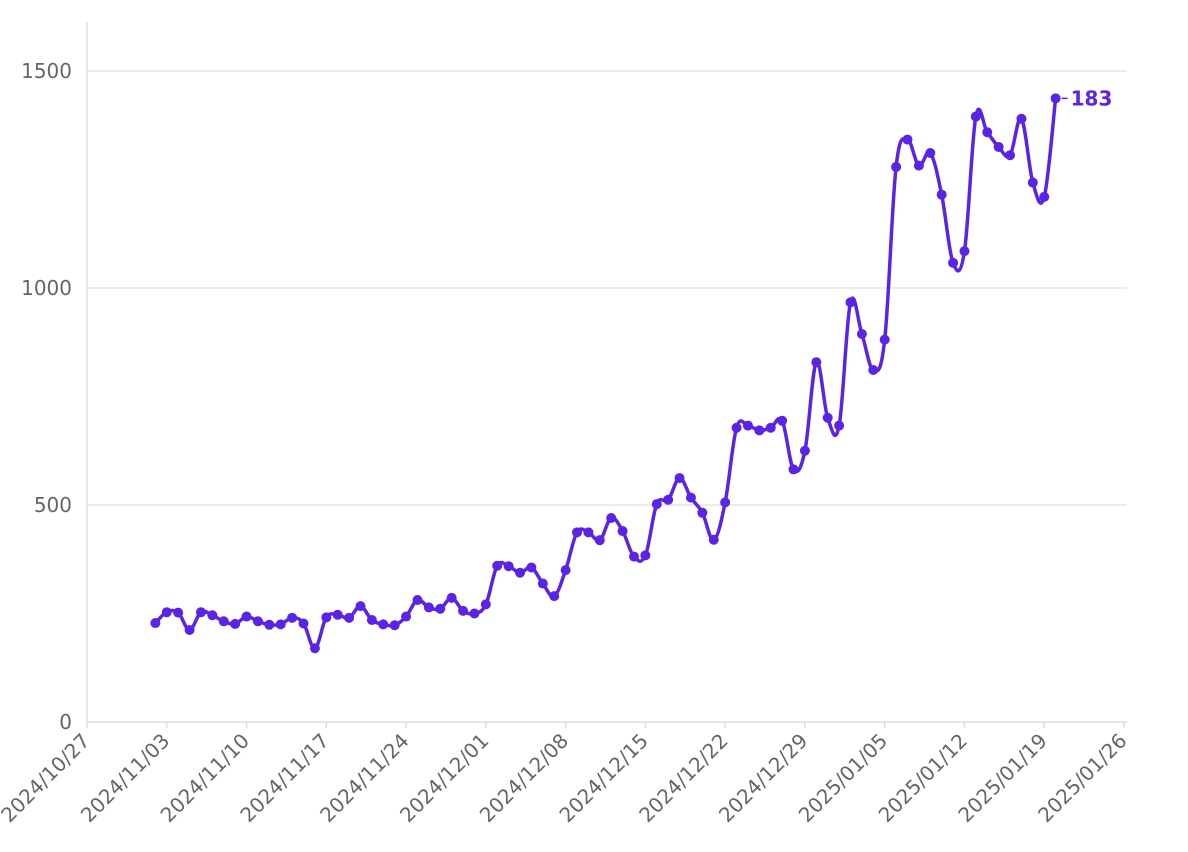  I want to click on end-value-label: 183, so click(1092, 98).